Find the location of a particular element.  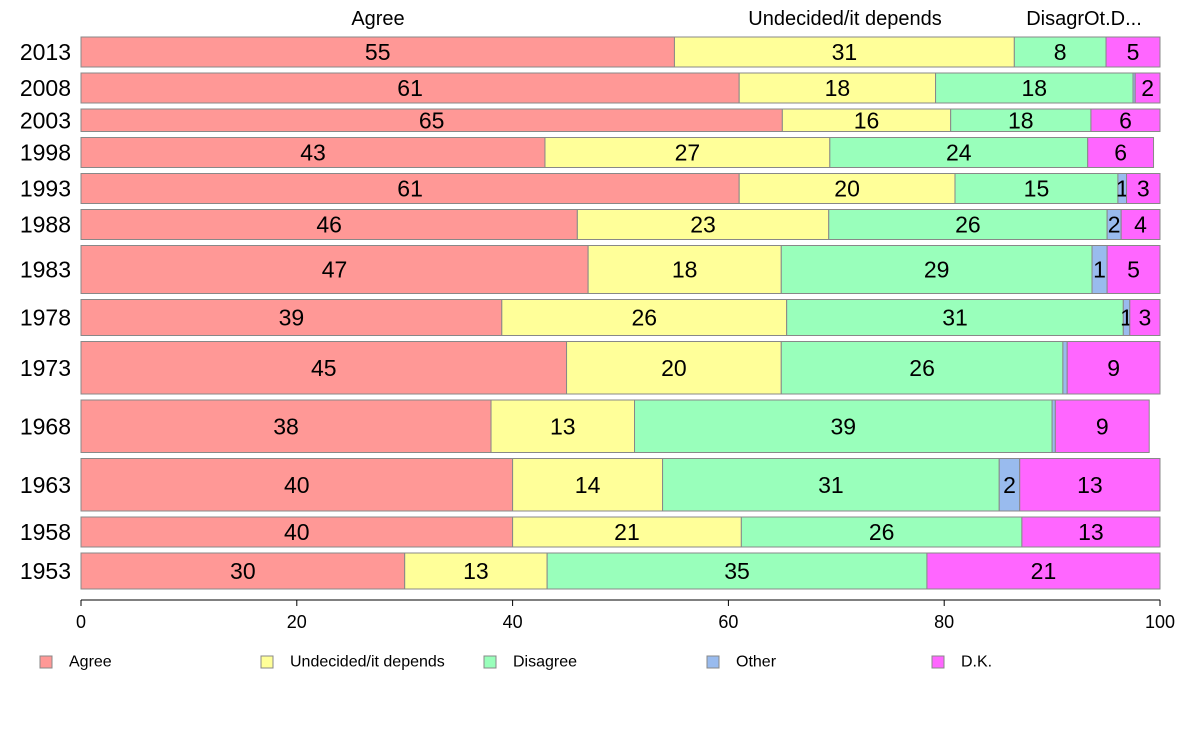

data-label: 6 is located at coordinates (1120, 153).